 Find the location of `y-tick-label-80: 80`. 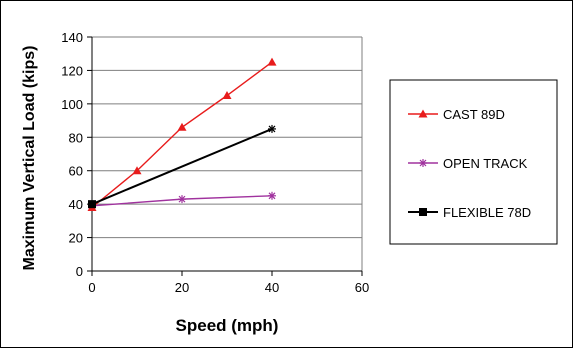

y-tick-label-80: 80 is located at coordinates (76, 137).